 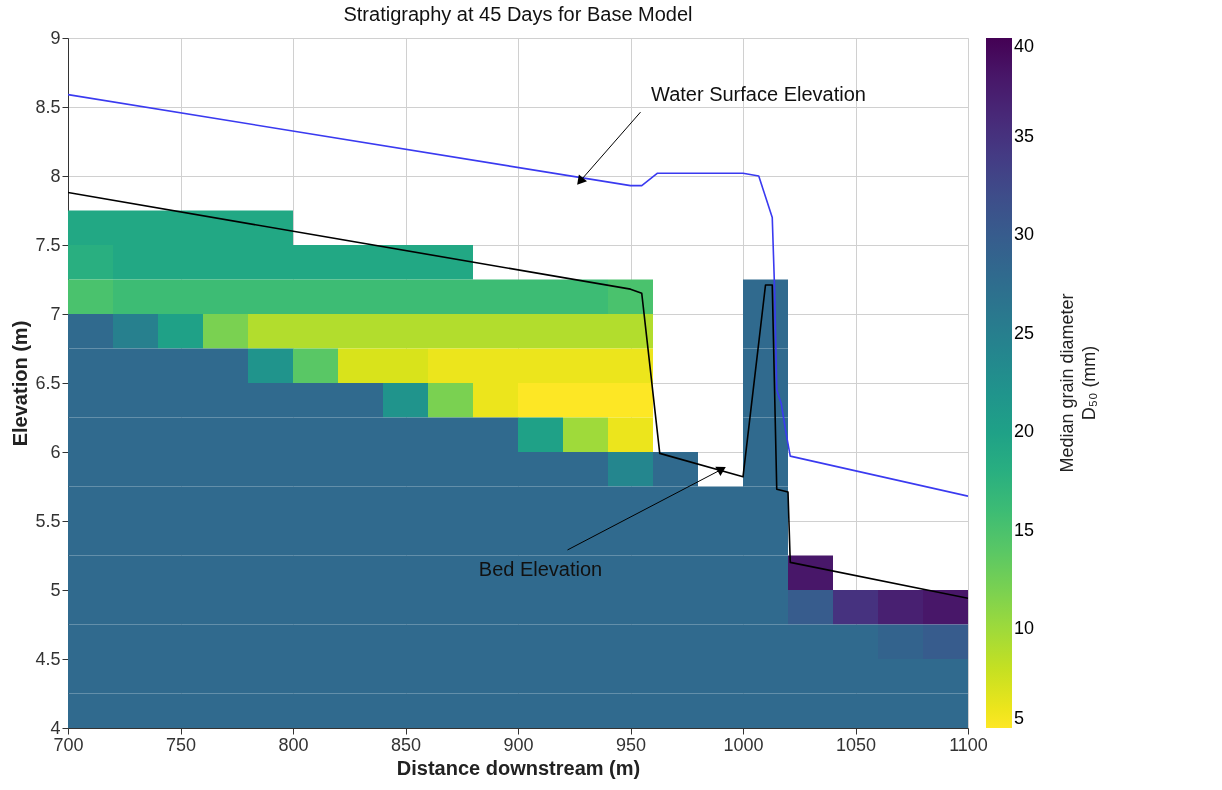 What do you see at coordinates (48, 382) in the screenshot?
I see `y-tick-label: 6.5` at bounding box center [48, 382].